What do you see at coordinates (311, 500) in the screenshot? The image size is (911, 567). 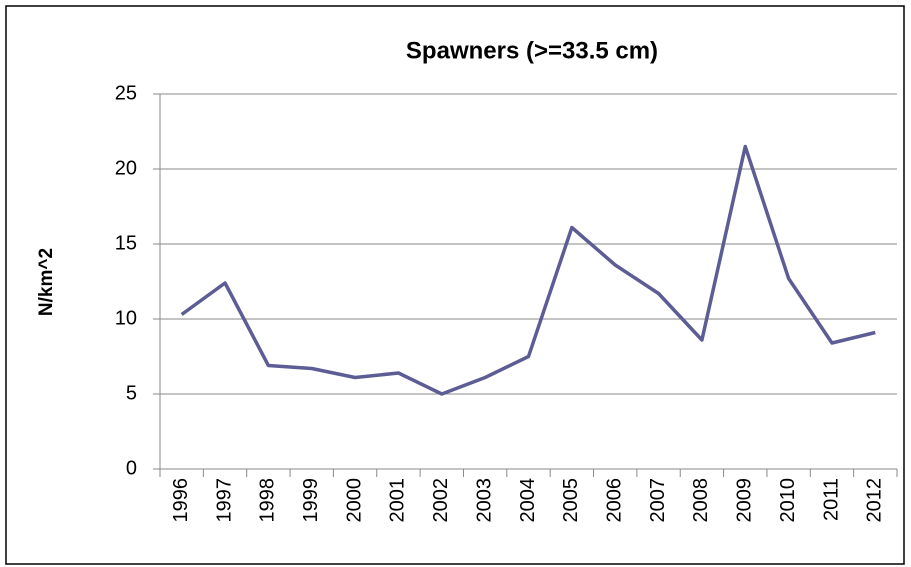 I see `x-tick-label: 1999` at bounding box center [311, 500].